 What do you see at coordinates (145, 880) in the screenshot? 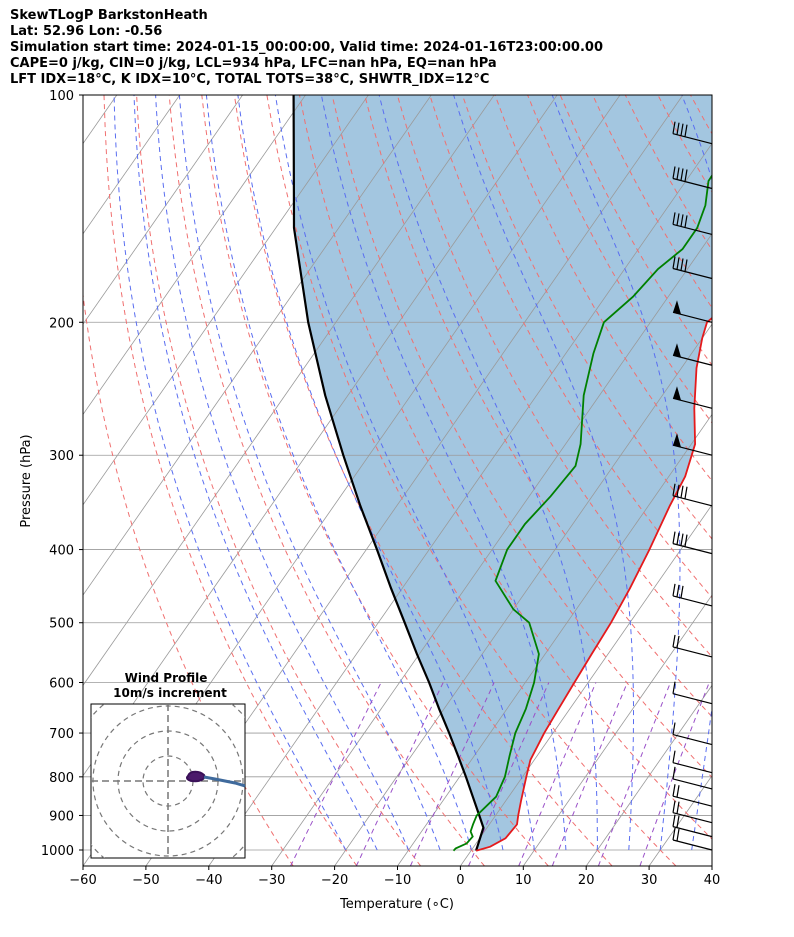
I see `x-tick-label: −50` at bounding box center [145, 880].